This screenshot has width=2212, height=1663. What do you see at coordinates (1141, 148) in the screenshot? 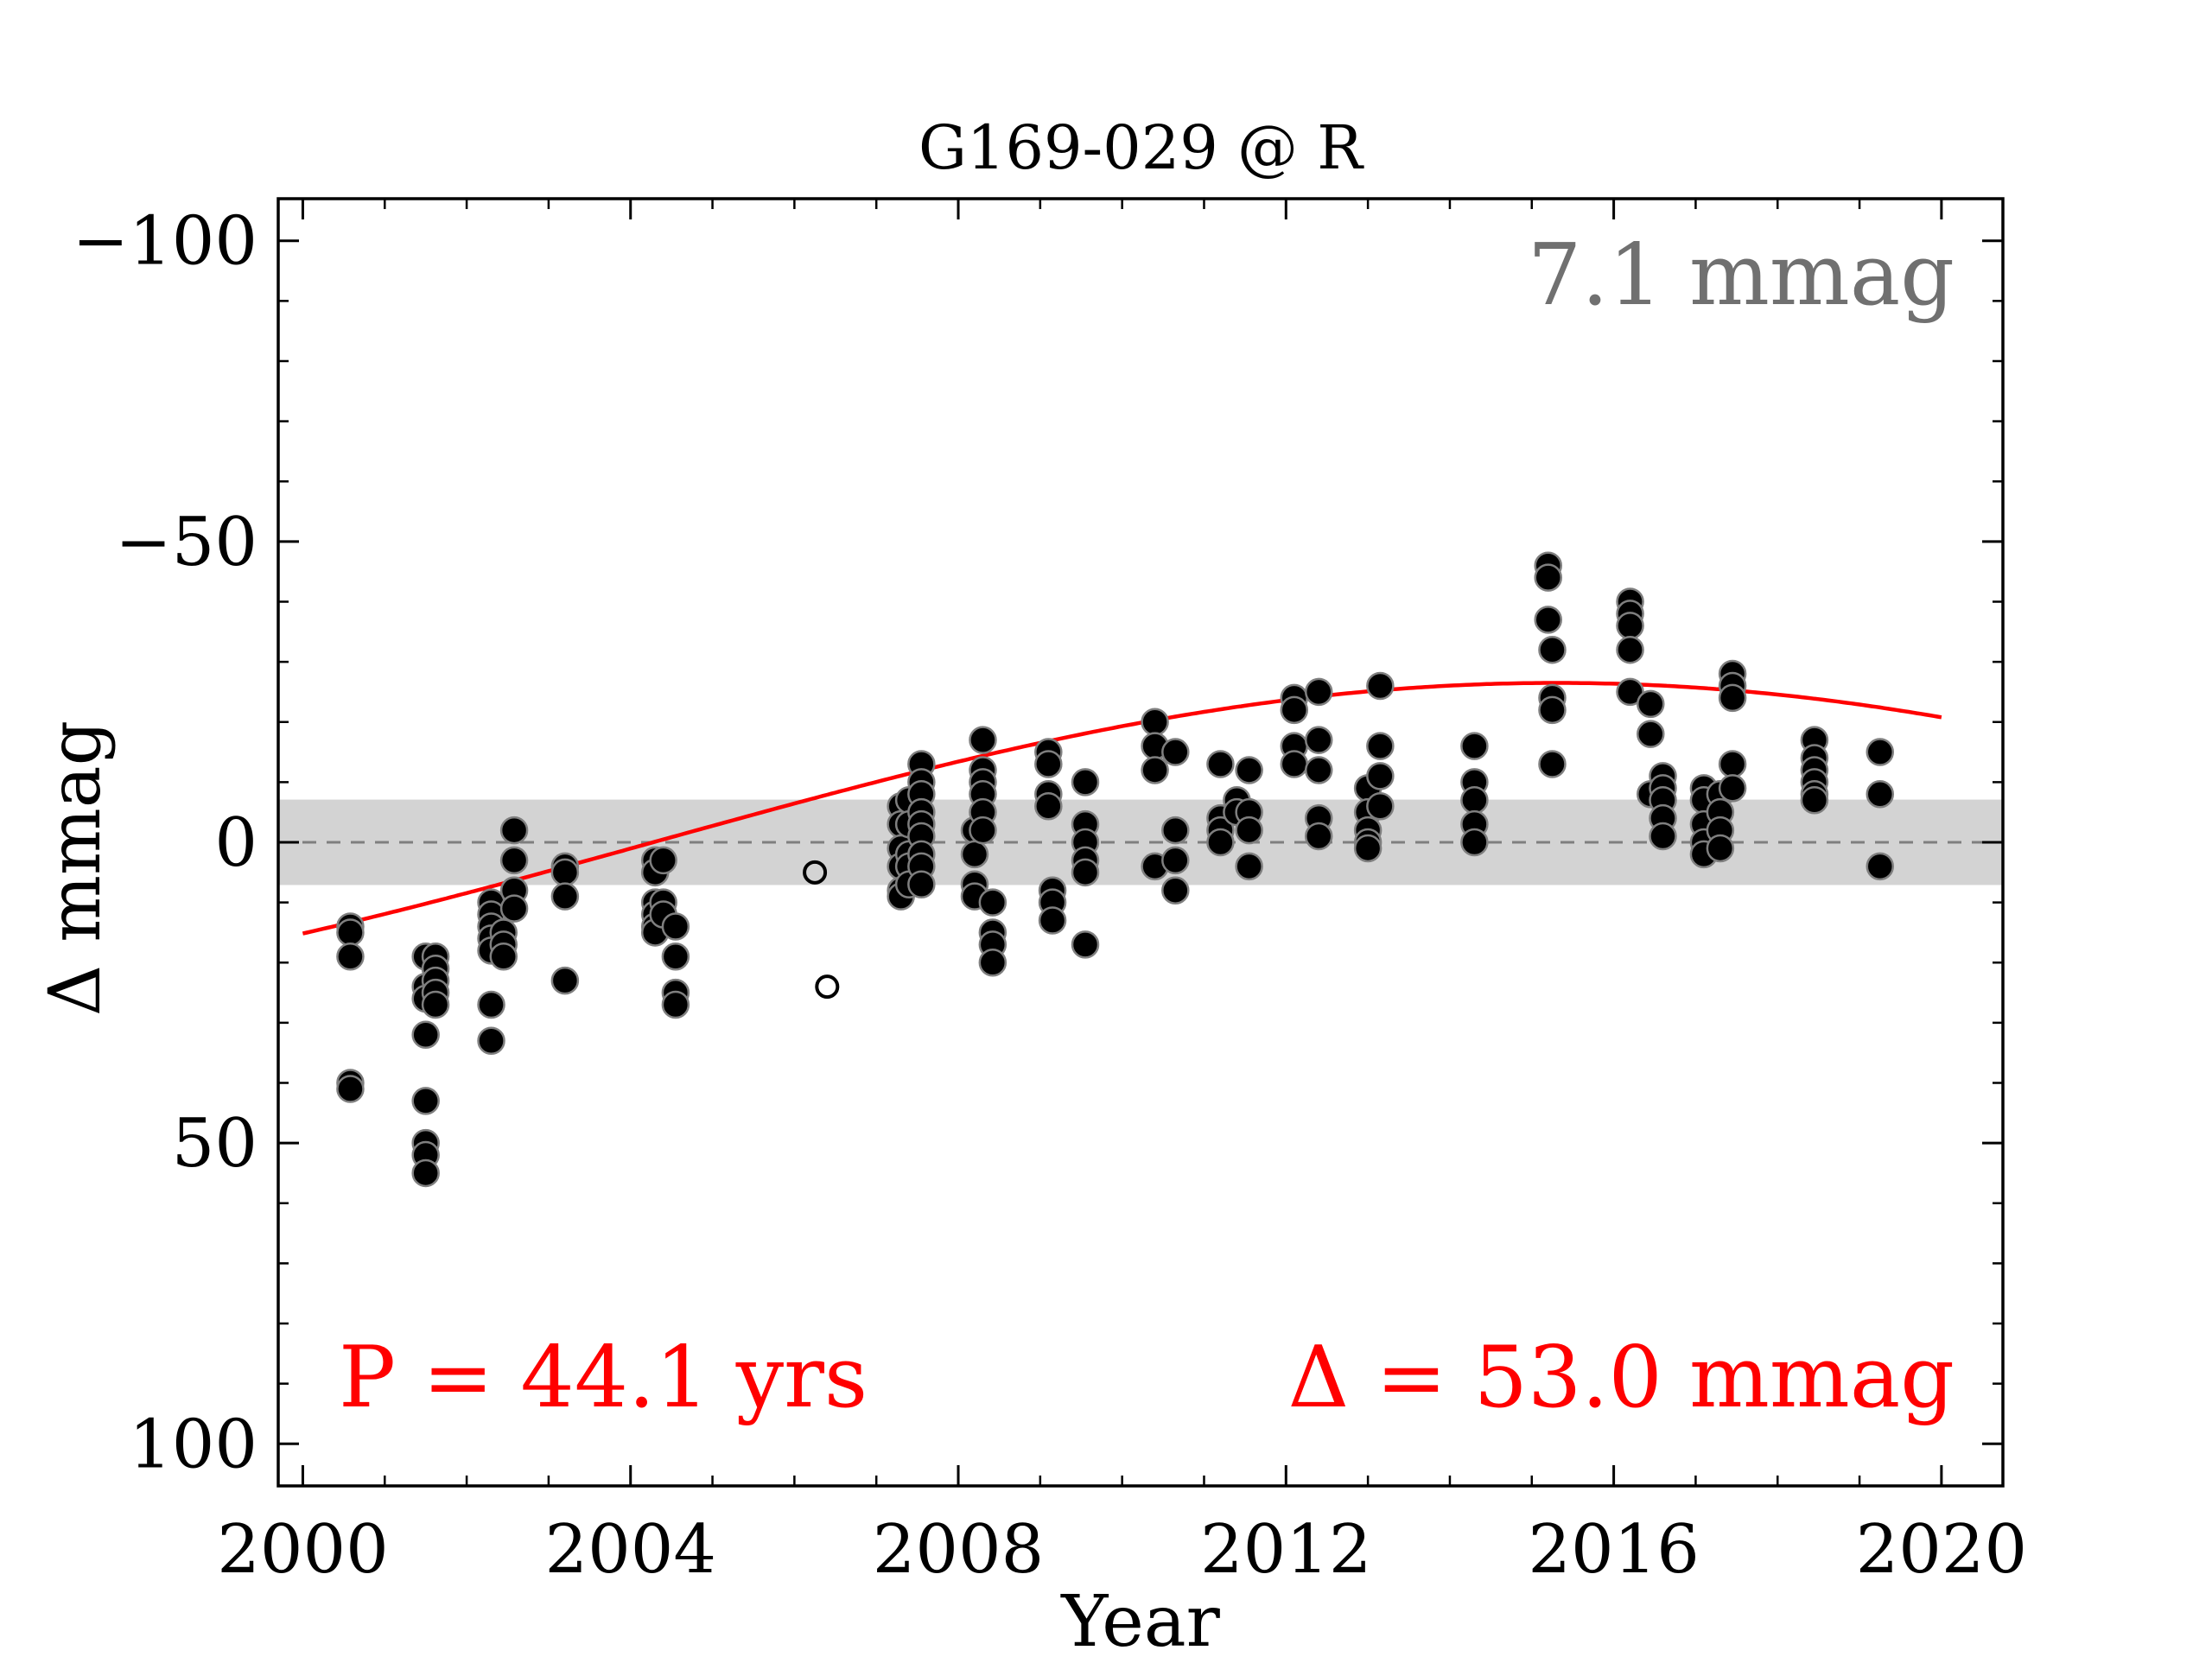
I see `chart-title: G169-029 @ R` at bounding box center [1141, 148].